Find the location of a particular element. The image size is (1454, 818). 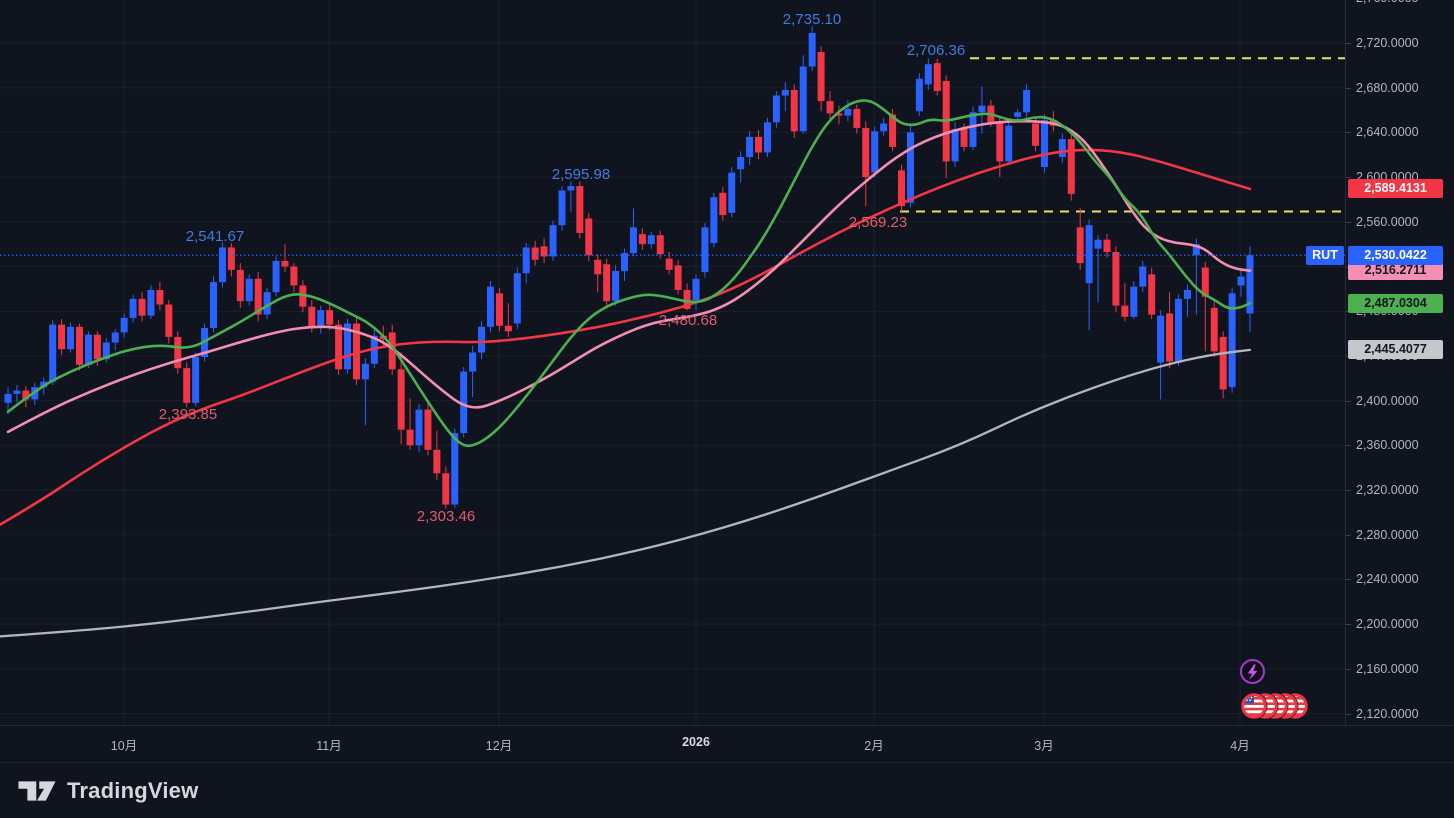

month-label: 10月 is located at coordinates (124, 746).